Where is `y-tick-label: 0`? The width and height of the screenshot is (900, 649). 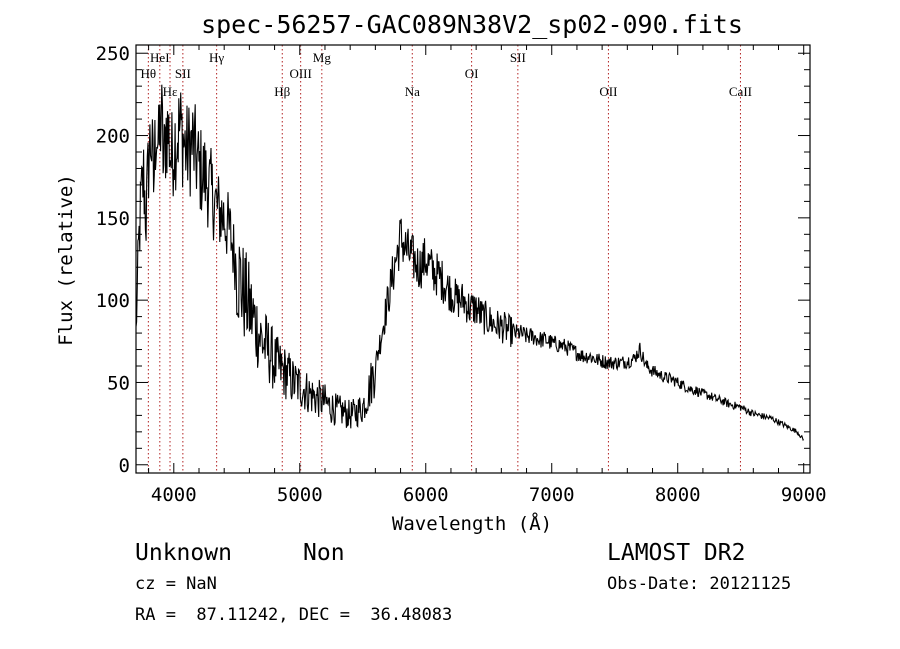 y-tick-label: 0 is located at coordinates (124, 466).